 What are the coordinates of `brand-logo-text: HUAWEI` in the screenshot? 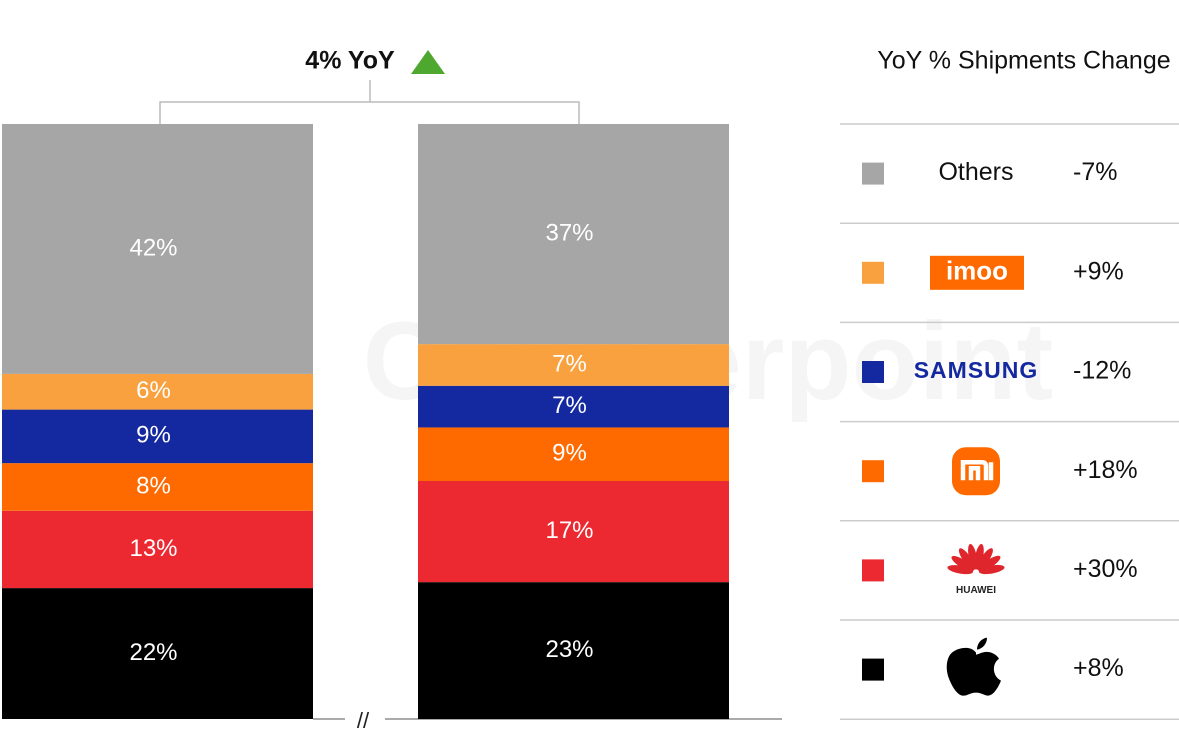 It's located at (976, 590).